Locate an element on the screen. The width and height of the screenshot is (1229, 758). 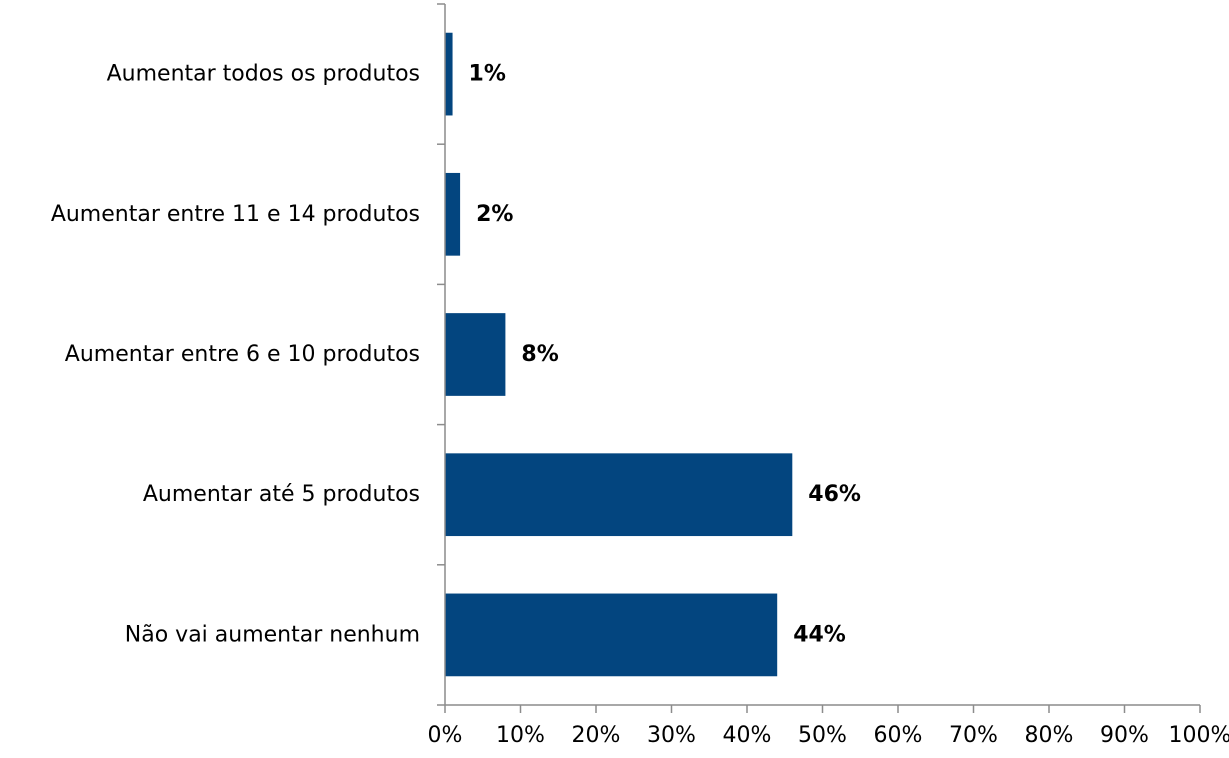
data-label: 2% is located at coordinates (494, 214).